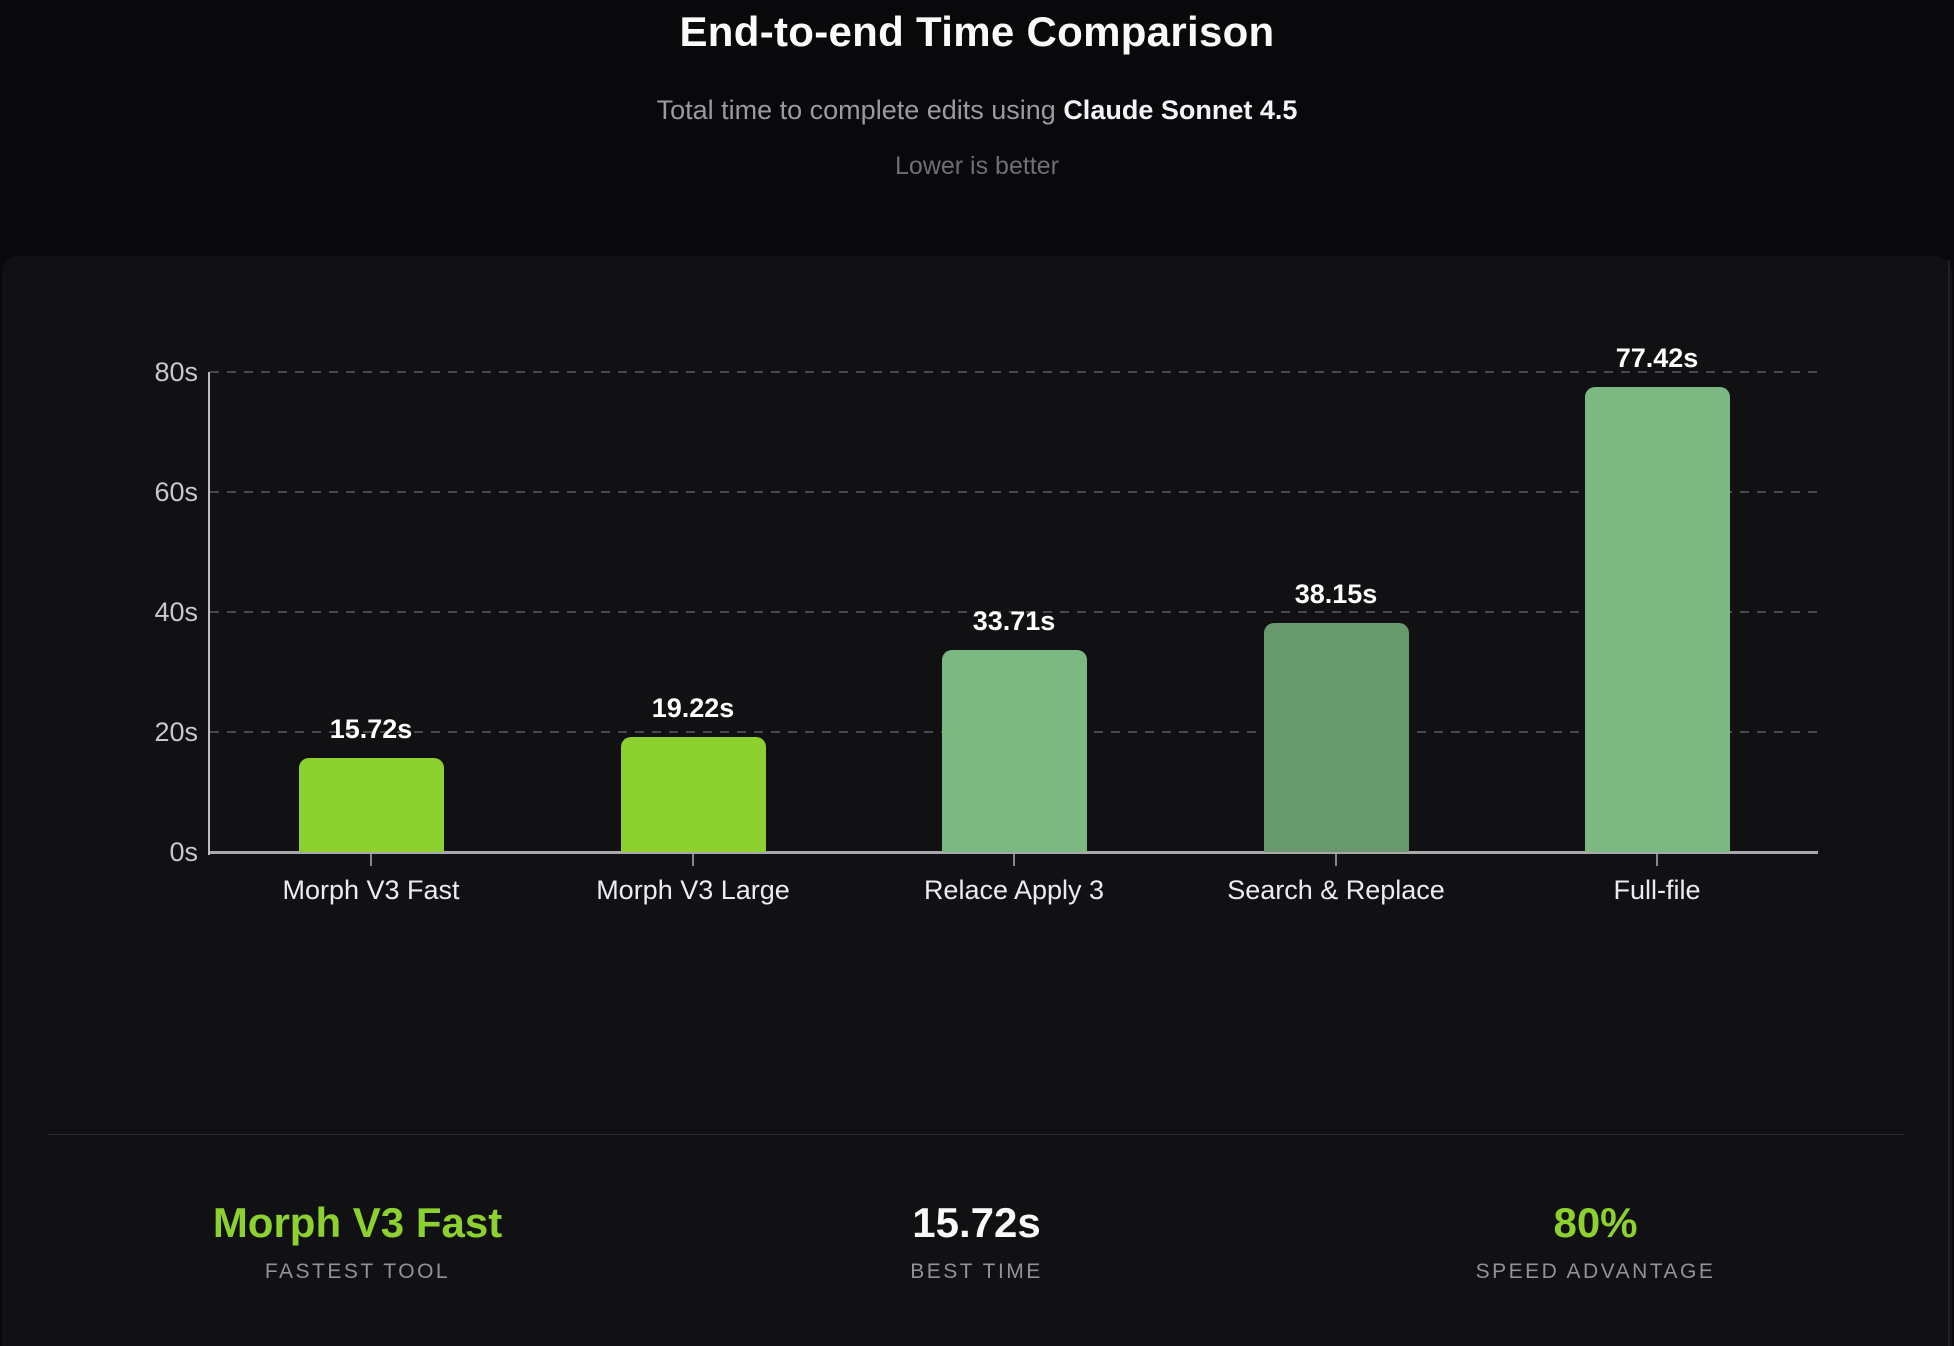 The height and width of the screenshot is (1346, 1954). I want to click on subtitle-model-name: Claude Sonnet 4.5, so click(1180, 110).